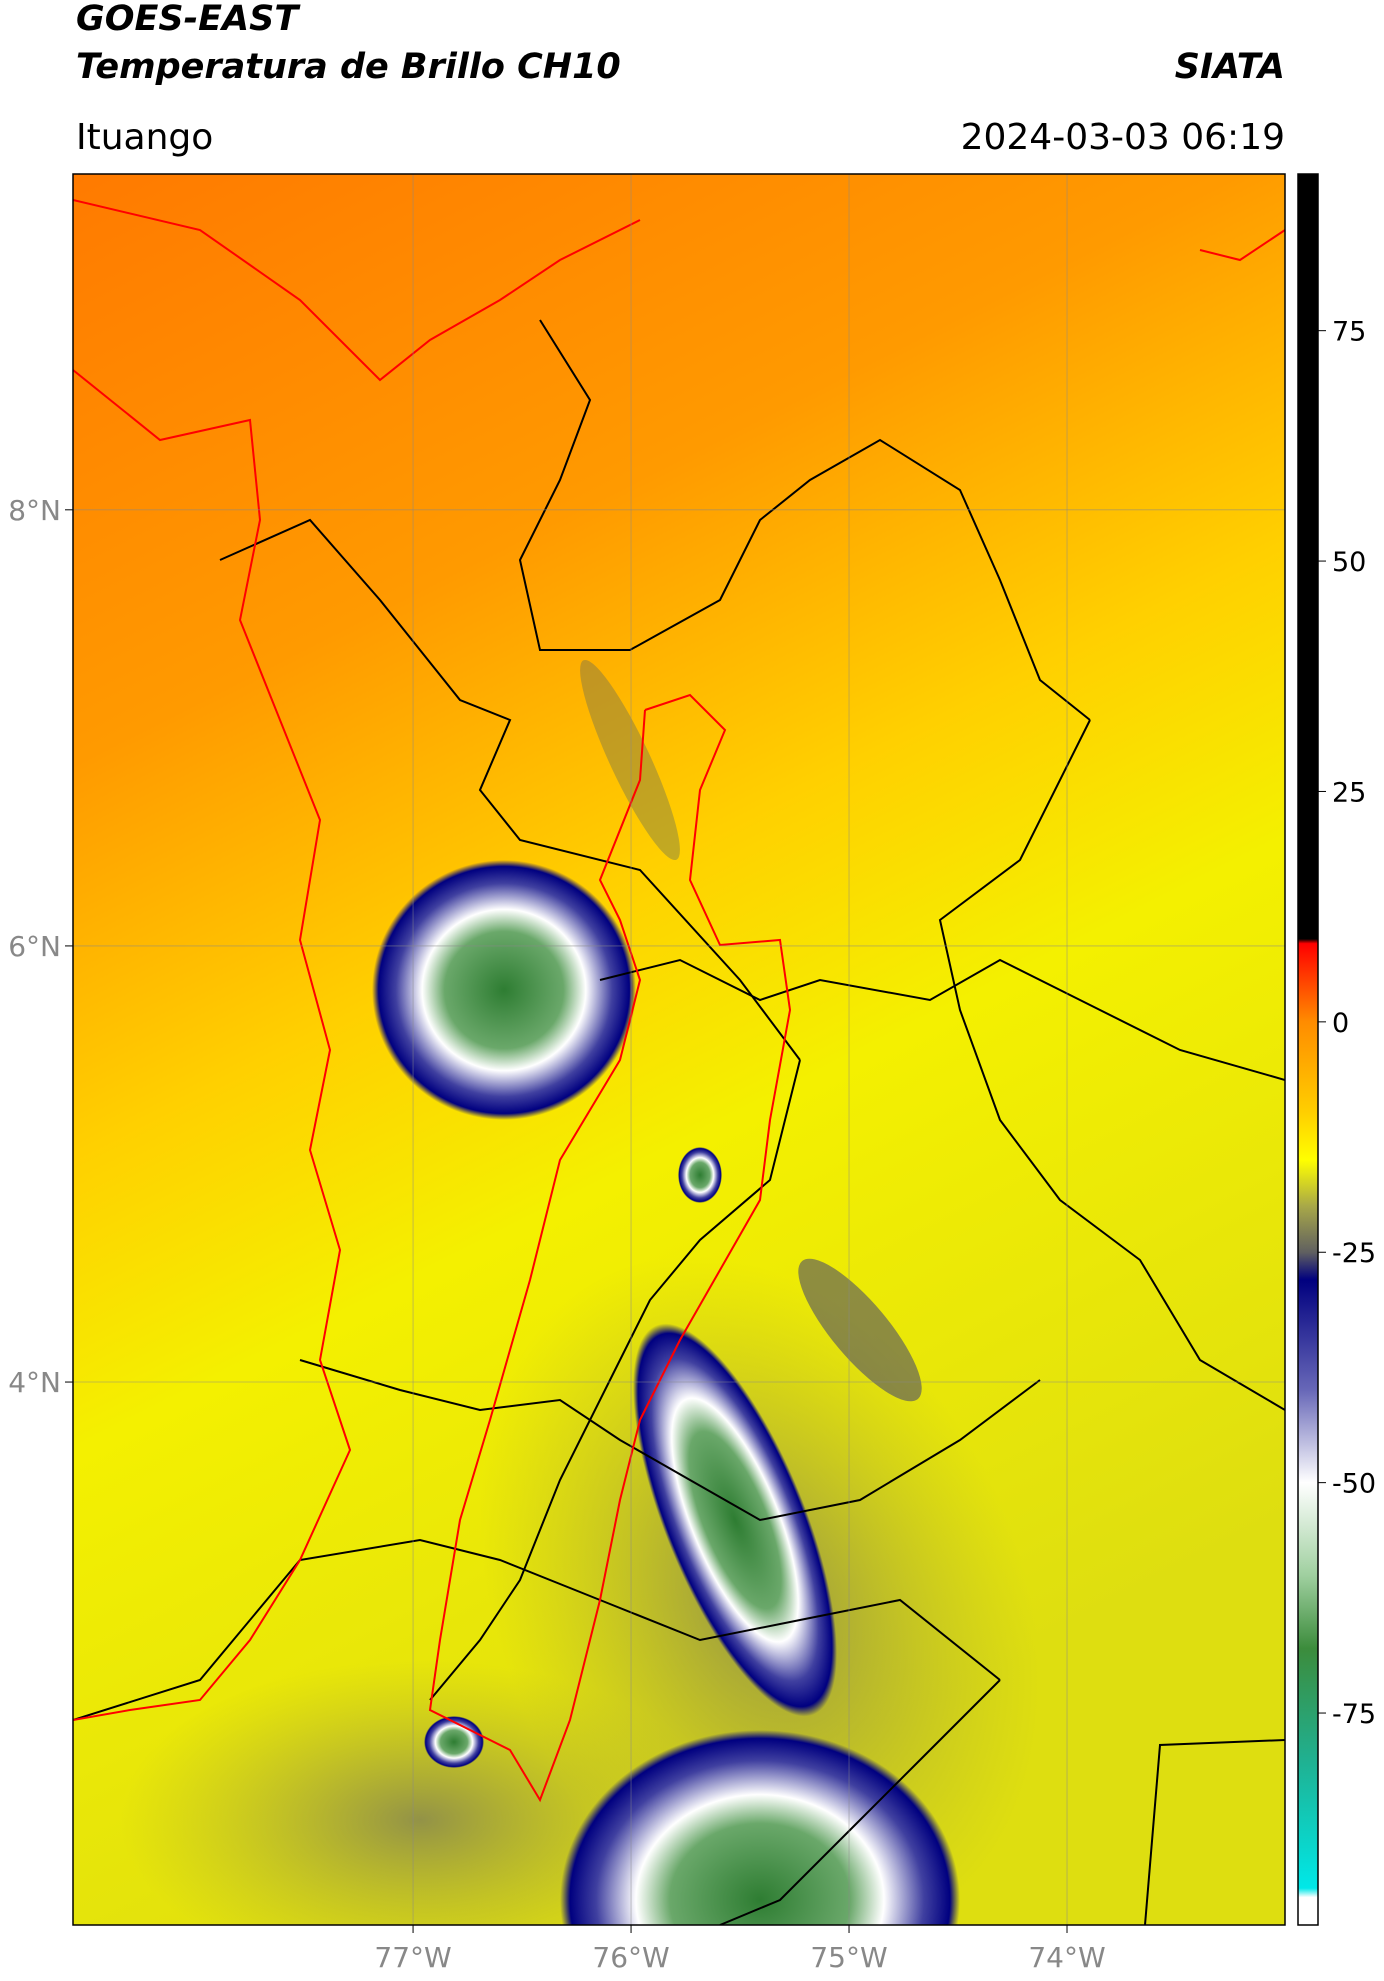  What do you see at coordinates (1354, 1714) in the screenshot?
I see `colorbar-tick-label: -75` at bounding box center [1354, 1714].